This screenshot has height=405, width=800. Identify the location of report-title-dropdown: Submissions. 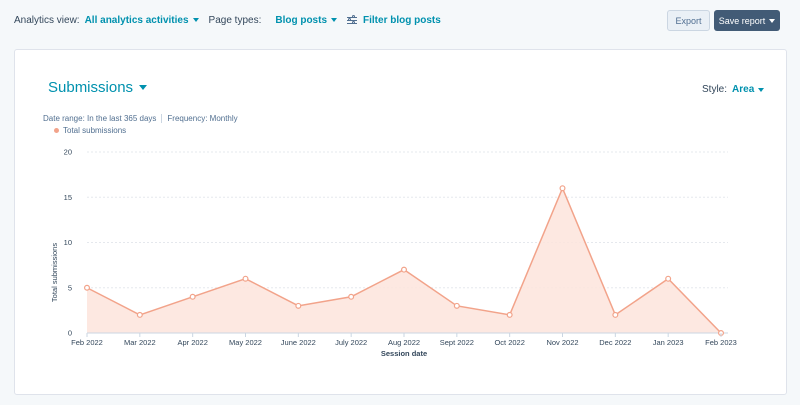
(98, 87).